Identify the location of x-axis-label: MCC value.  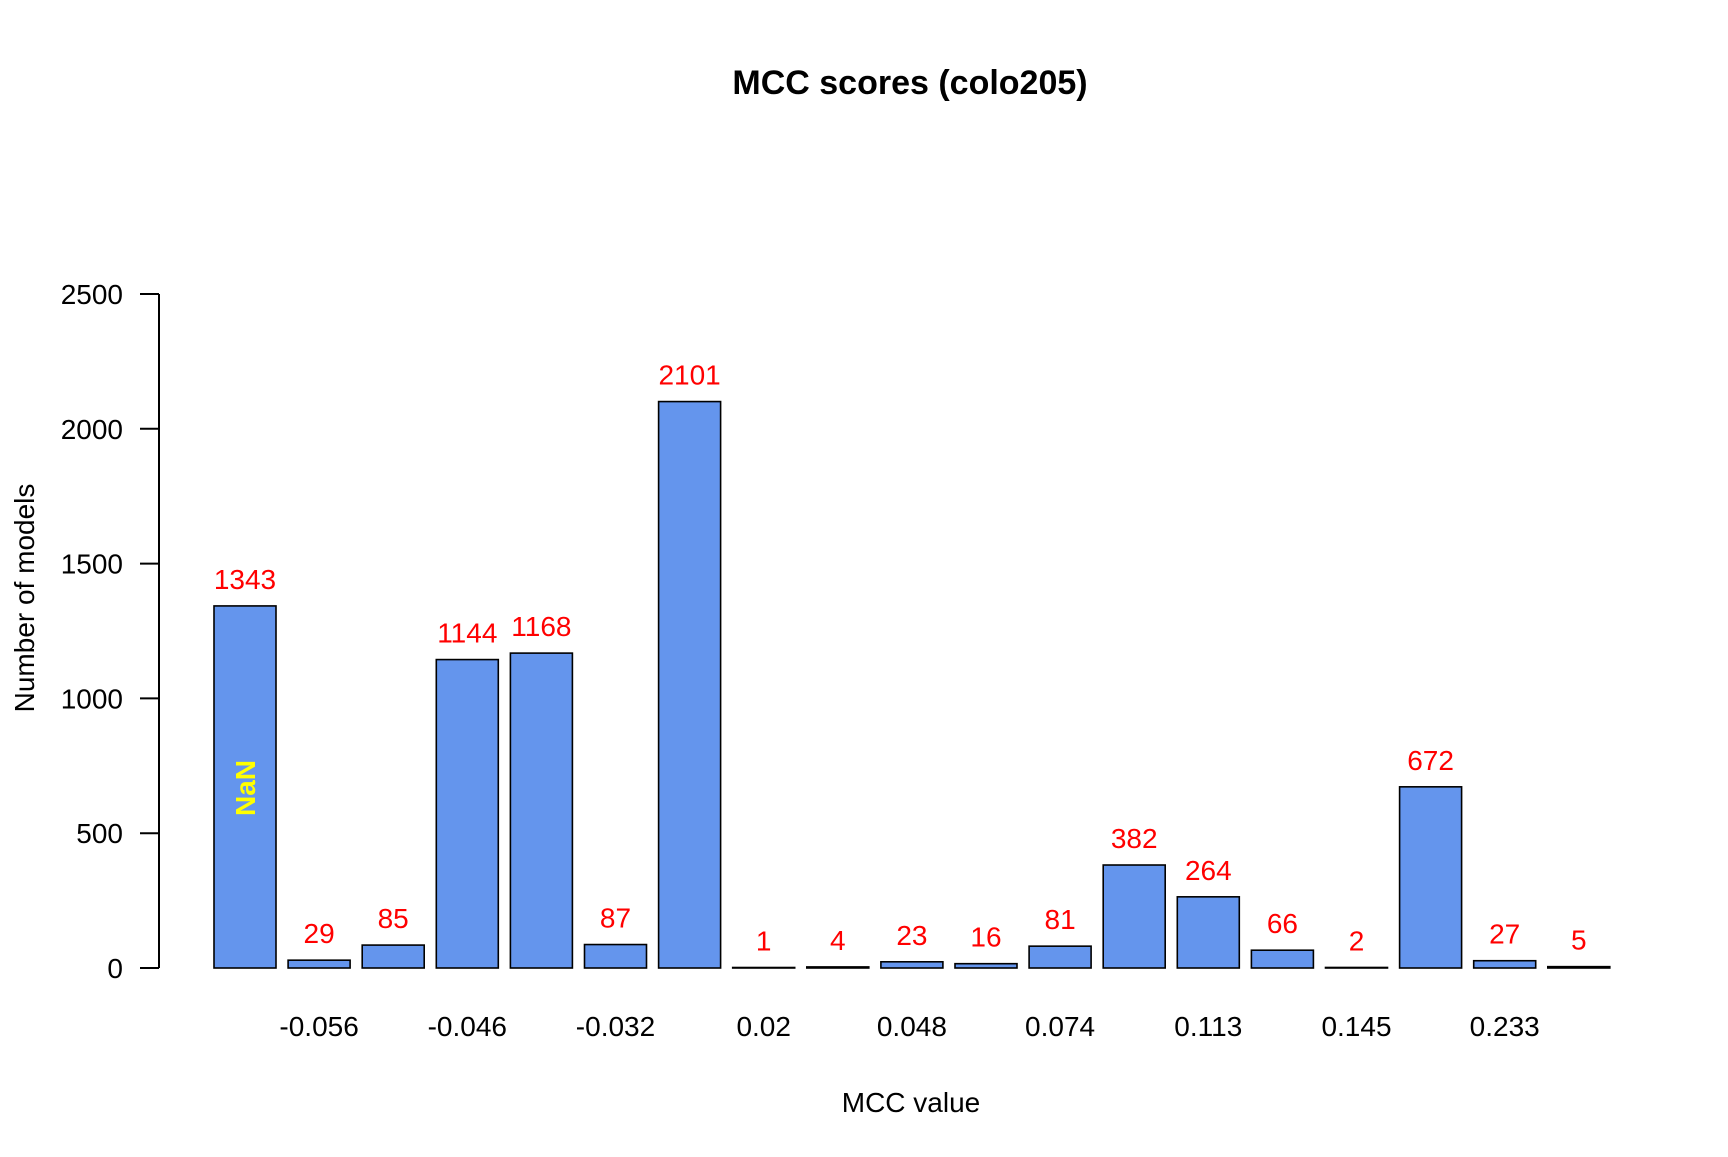
(911, 1102).